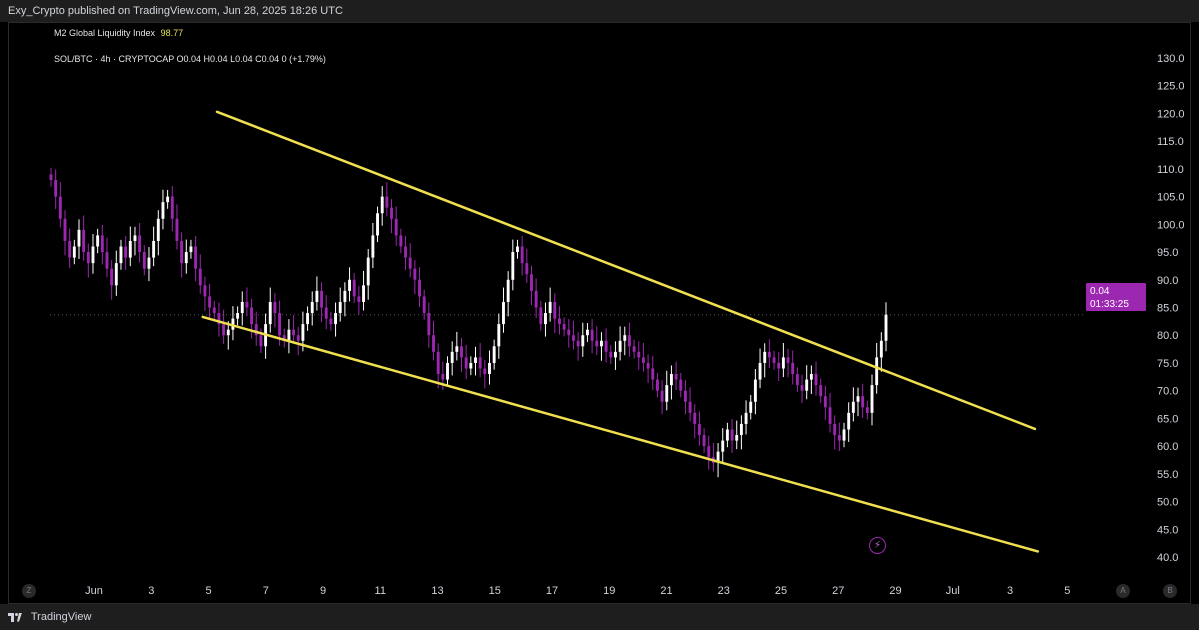 The image size is (1199, 630). I want to click on y-tick-label: 40.0, so click(1167, 558).